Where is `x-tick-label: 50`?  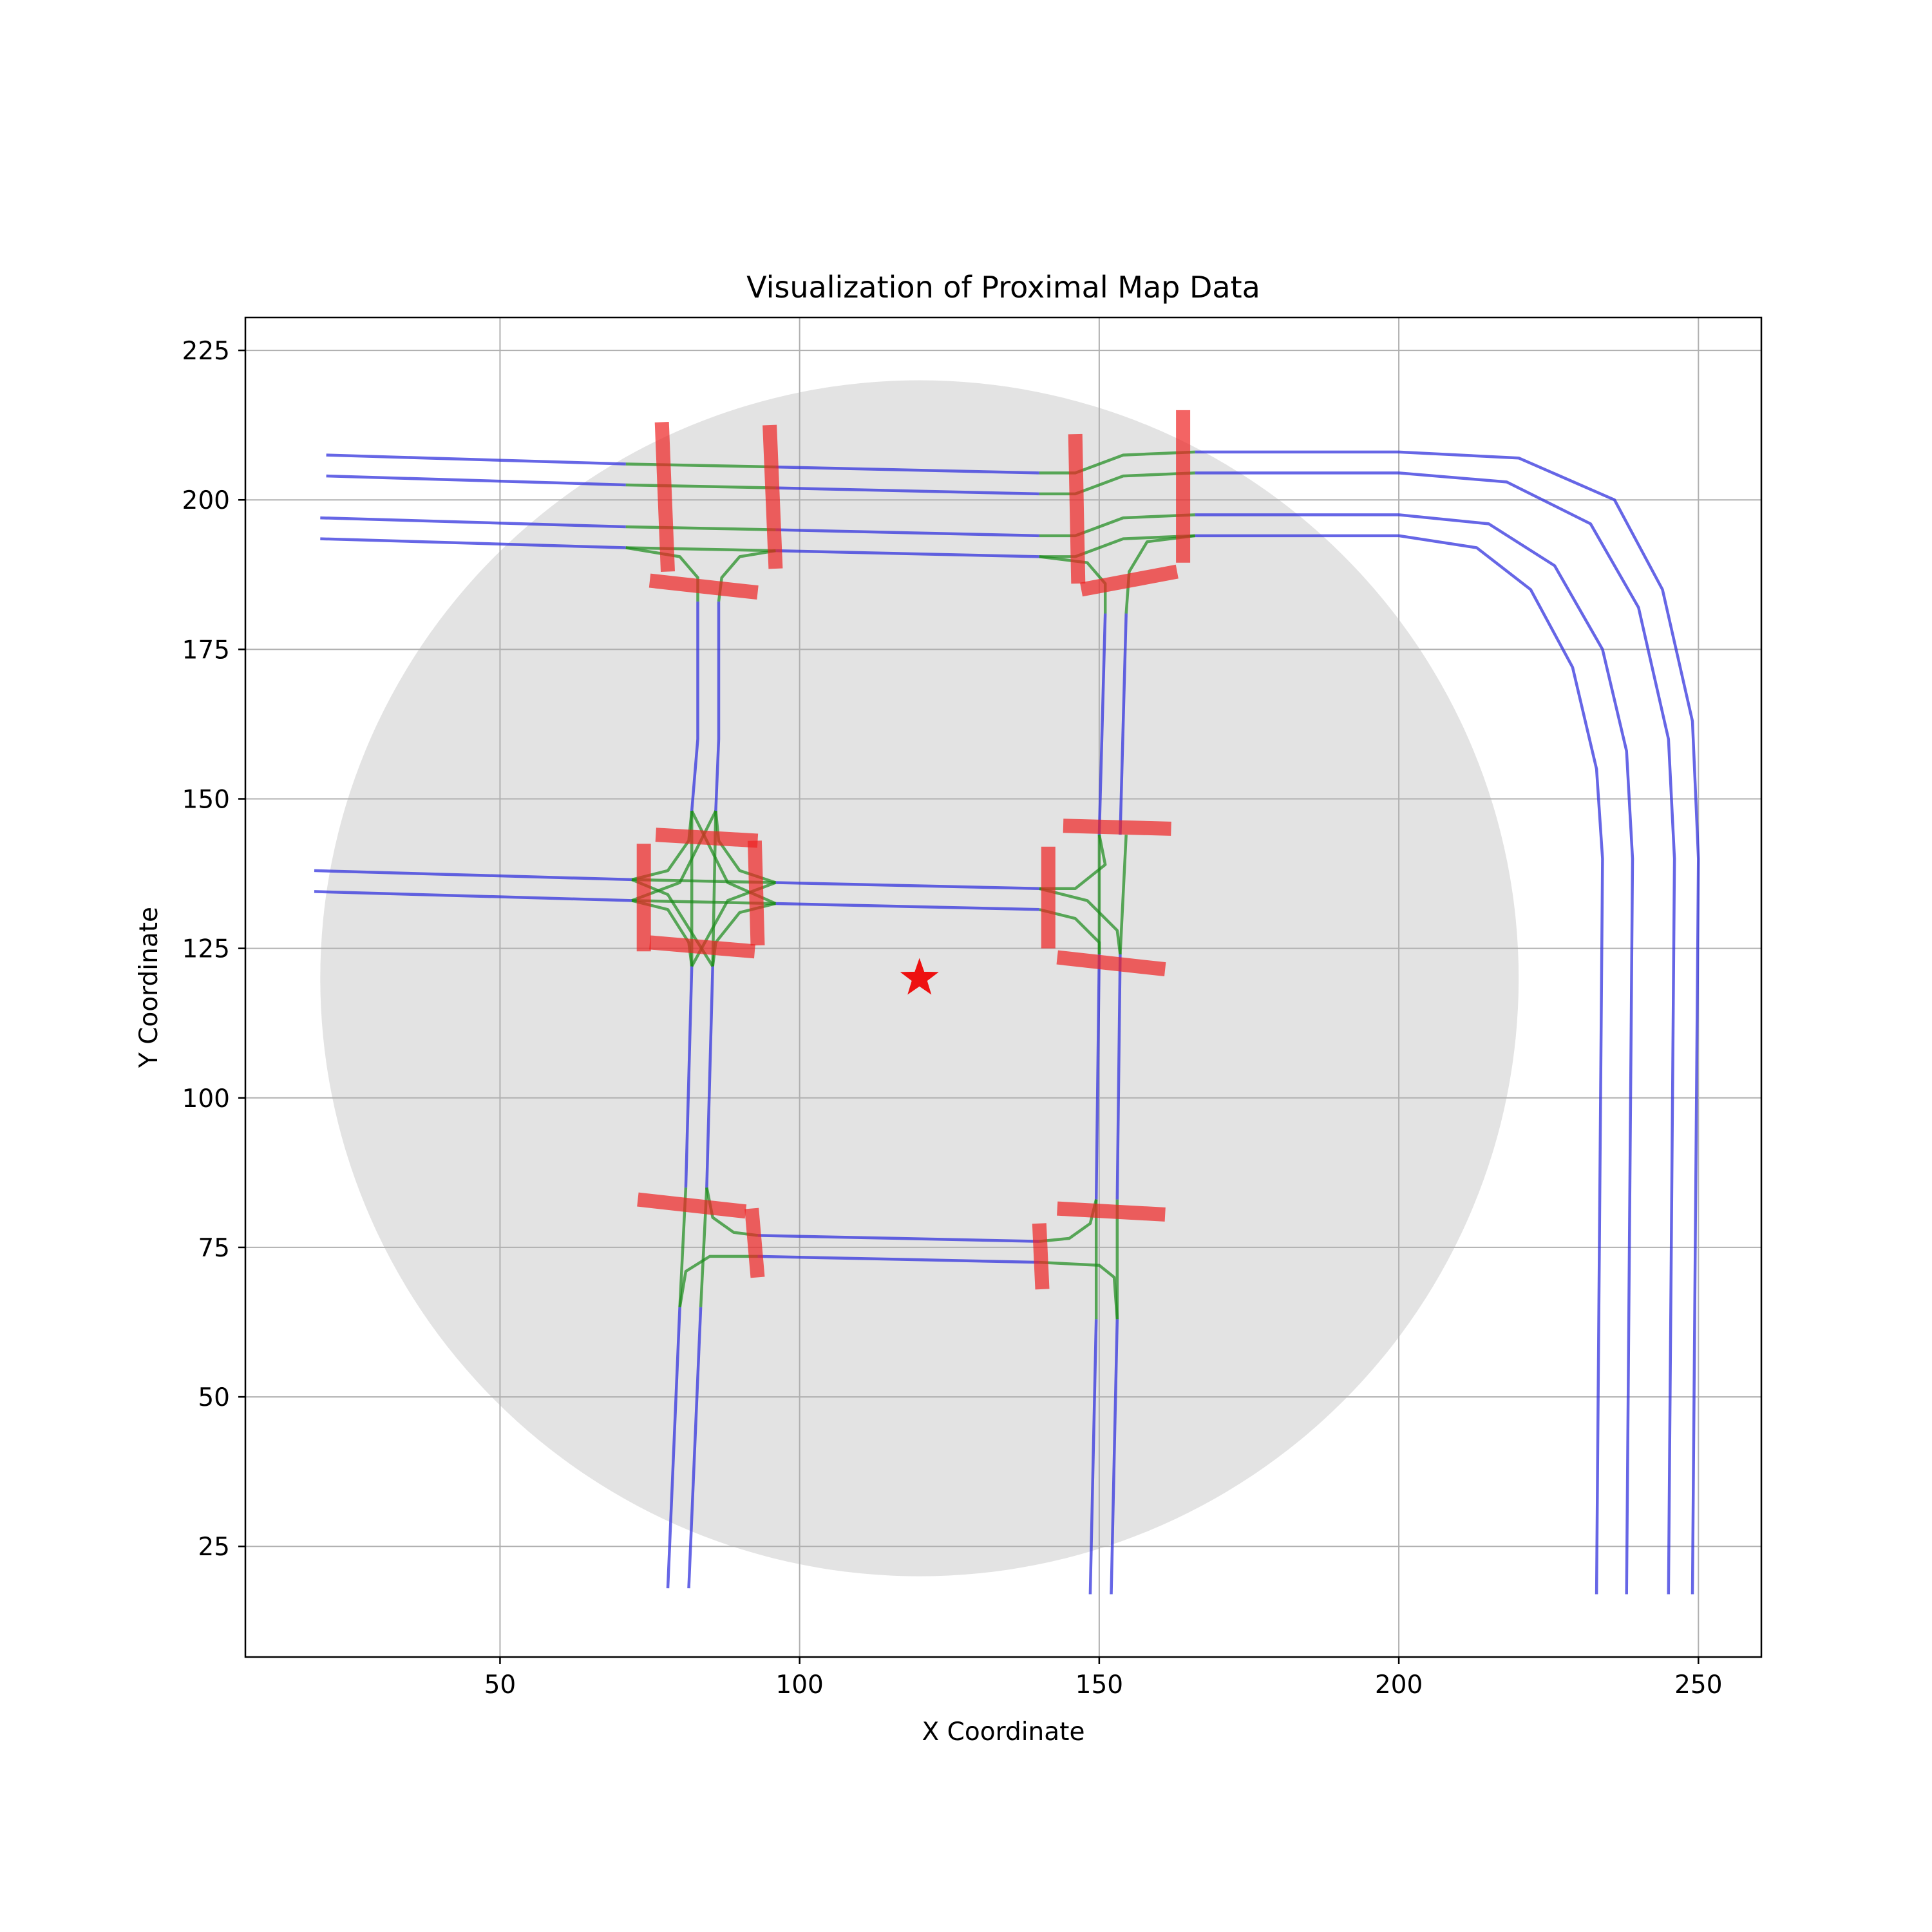 x-tick-label: 50 is located at coordinates (500, 1686).